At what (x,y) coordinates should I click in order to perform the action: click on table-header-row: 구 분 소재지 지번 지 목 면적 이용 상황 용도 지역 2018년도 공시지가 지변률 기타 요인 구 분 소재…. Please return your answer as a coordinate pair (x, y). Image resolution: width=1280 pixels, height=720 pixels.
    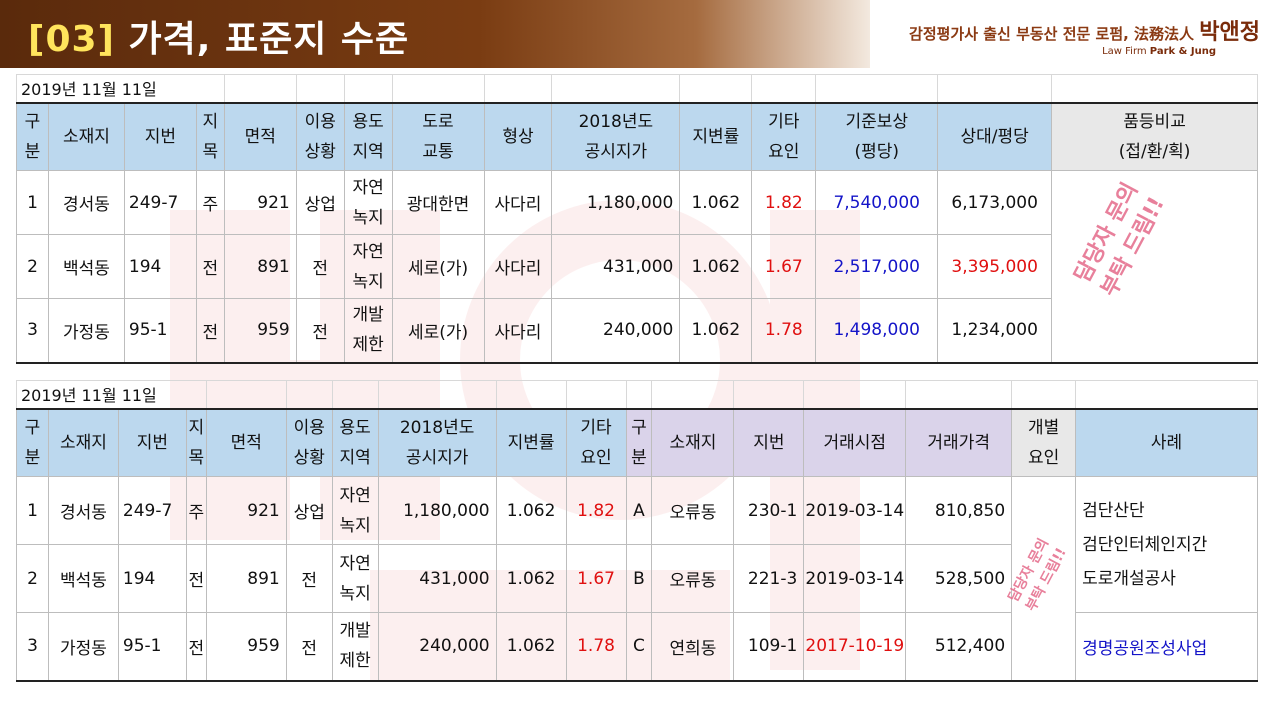
    Looking at the image, I should click on (637, 442).